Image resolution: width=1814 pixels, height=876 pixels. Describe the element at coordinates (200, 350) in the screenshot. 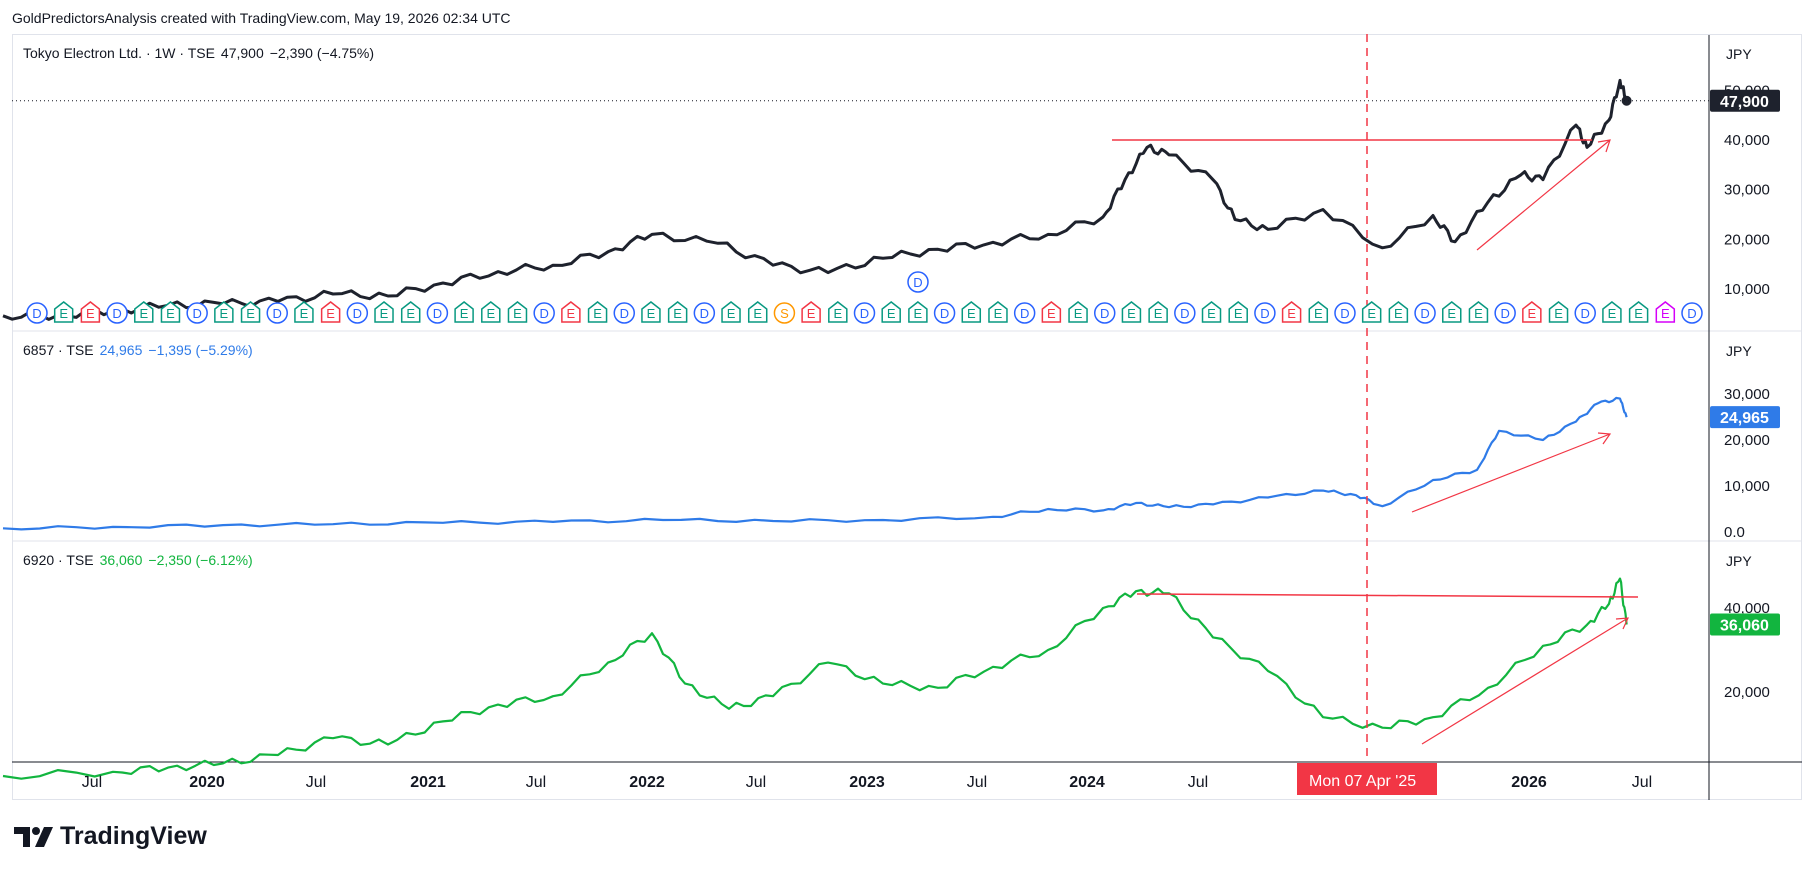

I see `pane2-change: −1,395 (−5.29%)` at that location.